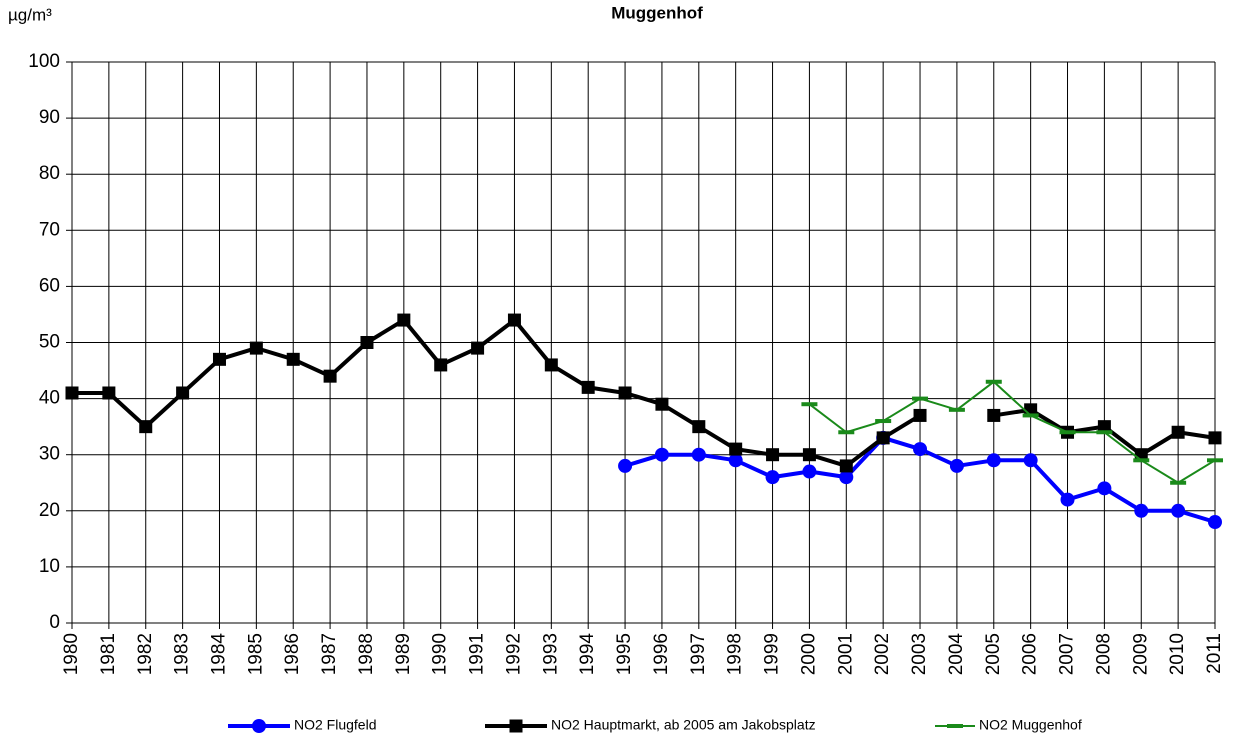 Image resolution: width=1235 pixels, height=738 pixels. I want to click on x-tick-label: 2003, so click(919, 654).